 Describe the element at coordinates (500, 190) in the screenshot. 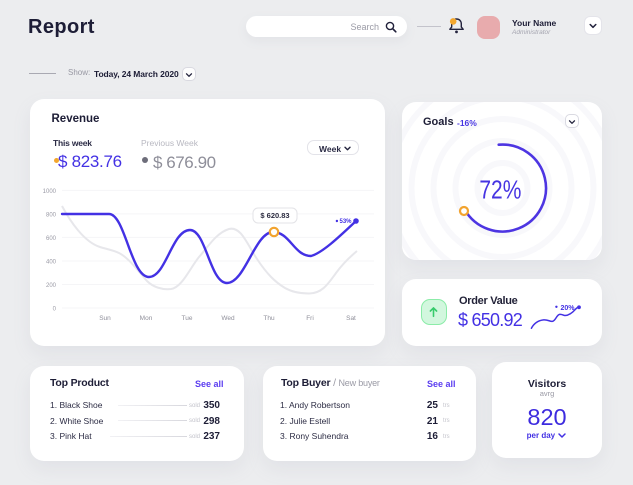

I see `svg-text: 72%` at that location.